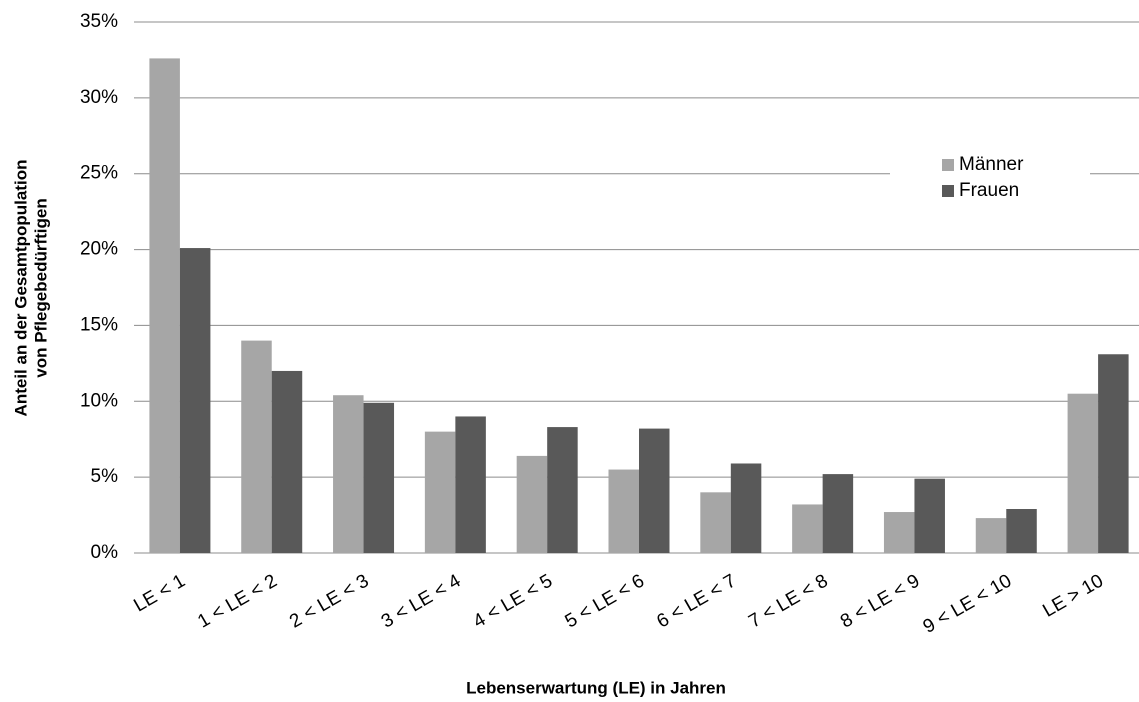 This screenshot has height=702, width=1139. Describe the element at coordinates (99, 97) in the screenshot. I see `y-tick-label: 30%` at that location.